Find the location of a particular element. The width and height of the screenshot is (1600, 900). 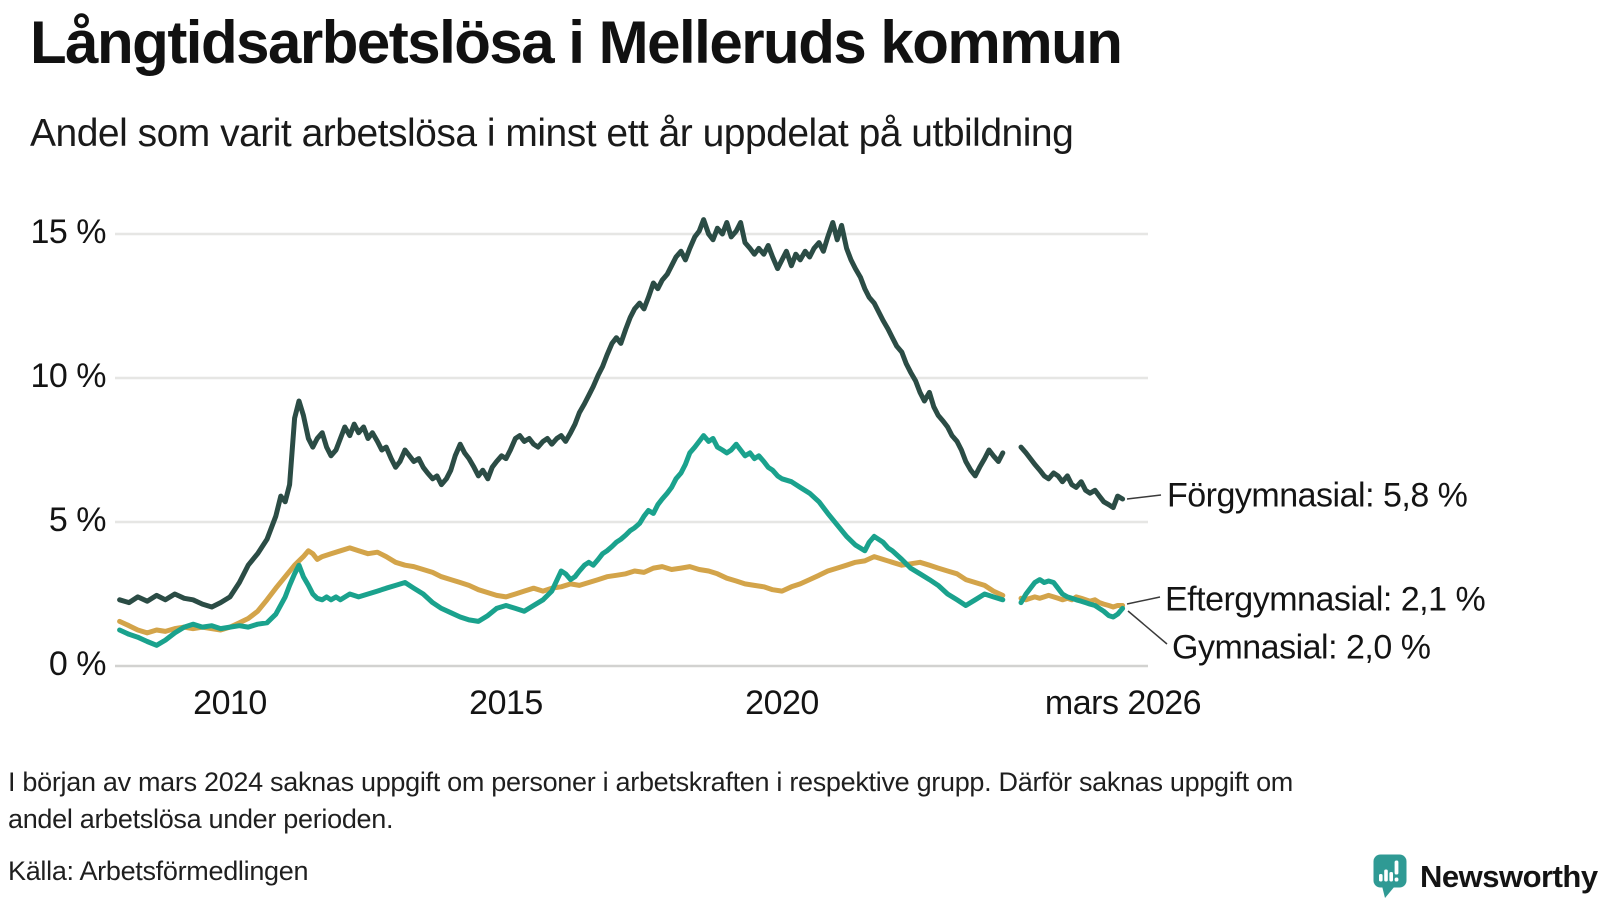

newsworthy-logo: Newsworthy is located at coordinates (1485, 876).